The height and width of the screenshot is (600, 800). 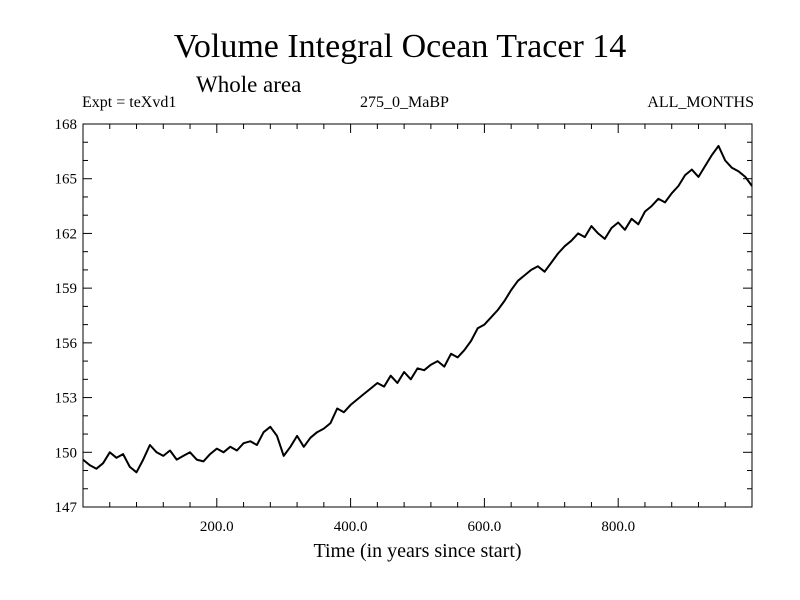 I want to click on period-label: 275_0_MaBP, so click(x=404, y=102).